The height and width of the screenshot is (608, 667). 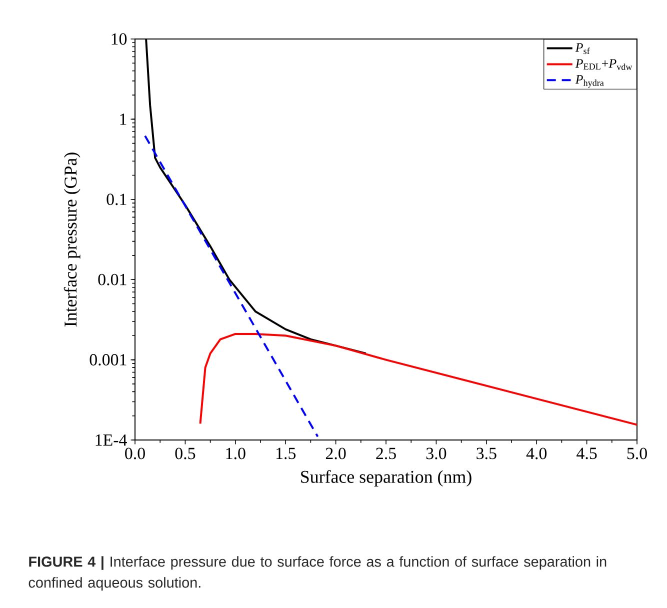 I want to click on x-tick-label: 0.5, so click(x=185, y=454).